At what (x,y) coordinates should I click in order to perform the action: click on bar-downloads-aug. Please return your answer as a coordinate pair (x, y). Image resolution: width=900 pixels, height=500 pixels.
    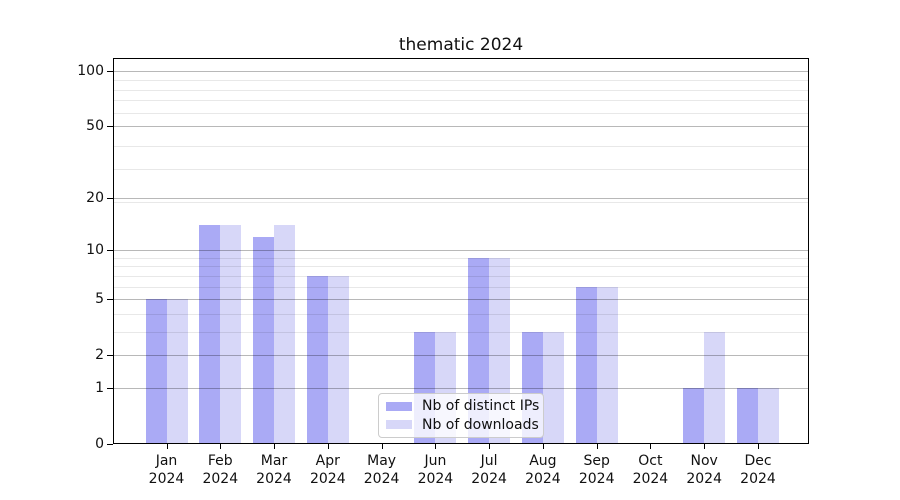
    Looking at the image, I should click on (553, 387).